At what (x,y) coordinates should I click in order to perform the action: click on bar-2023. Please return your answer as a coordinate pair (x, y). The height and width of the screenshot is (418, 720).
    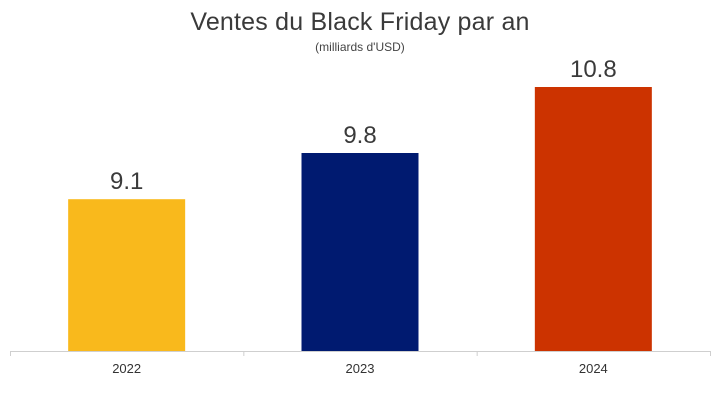
    Looking at the image, I should click on (360, 252).